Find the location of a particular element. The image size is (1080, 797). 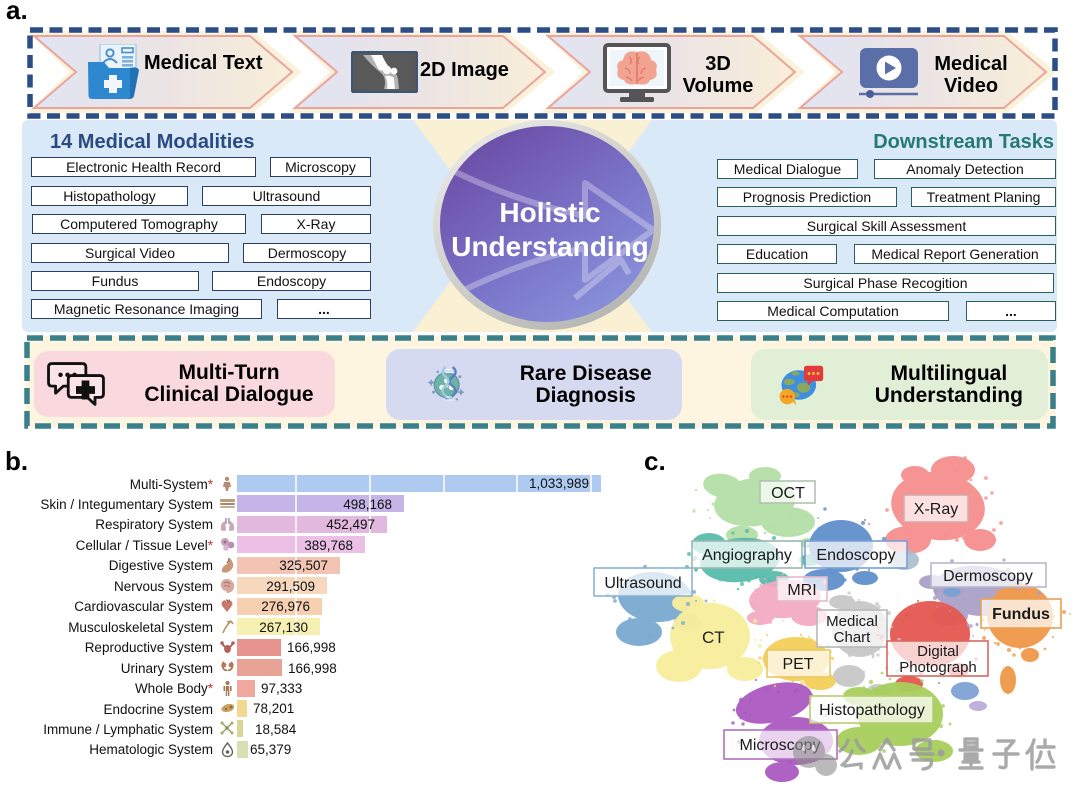

svg-text: Digital is located at coordinates (938, 651).